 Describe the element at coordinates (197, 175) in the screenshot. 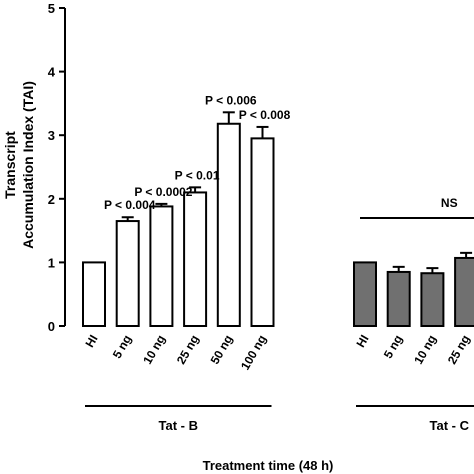

I see `p-value-label: P < 0.01` at that location.